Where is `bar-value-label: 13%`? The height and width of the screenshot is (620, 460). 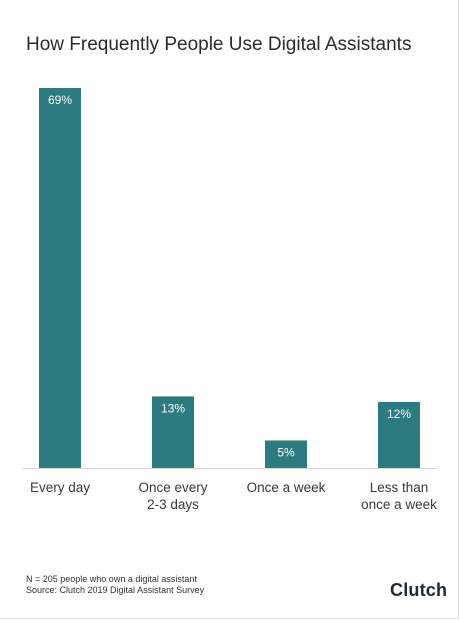
bar-value-label: 13% is located at coordinates (173, 408).